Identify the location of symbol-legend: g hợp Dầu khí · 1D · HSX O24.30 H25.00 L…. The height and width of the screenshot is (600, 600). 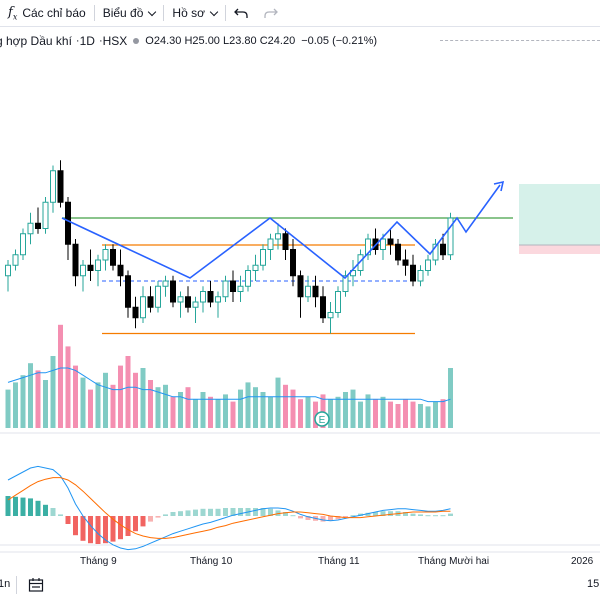
(300, 41).